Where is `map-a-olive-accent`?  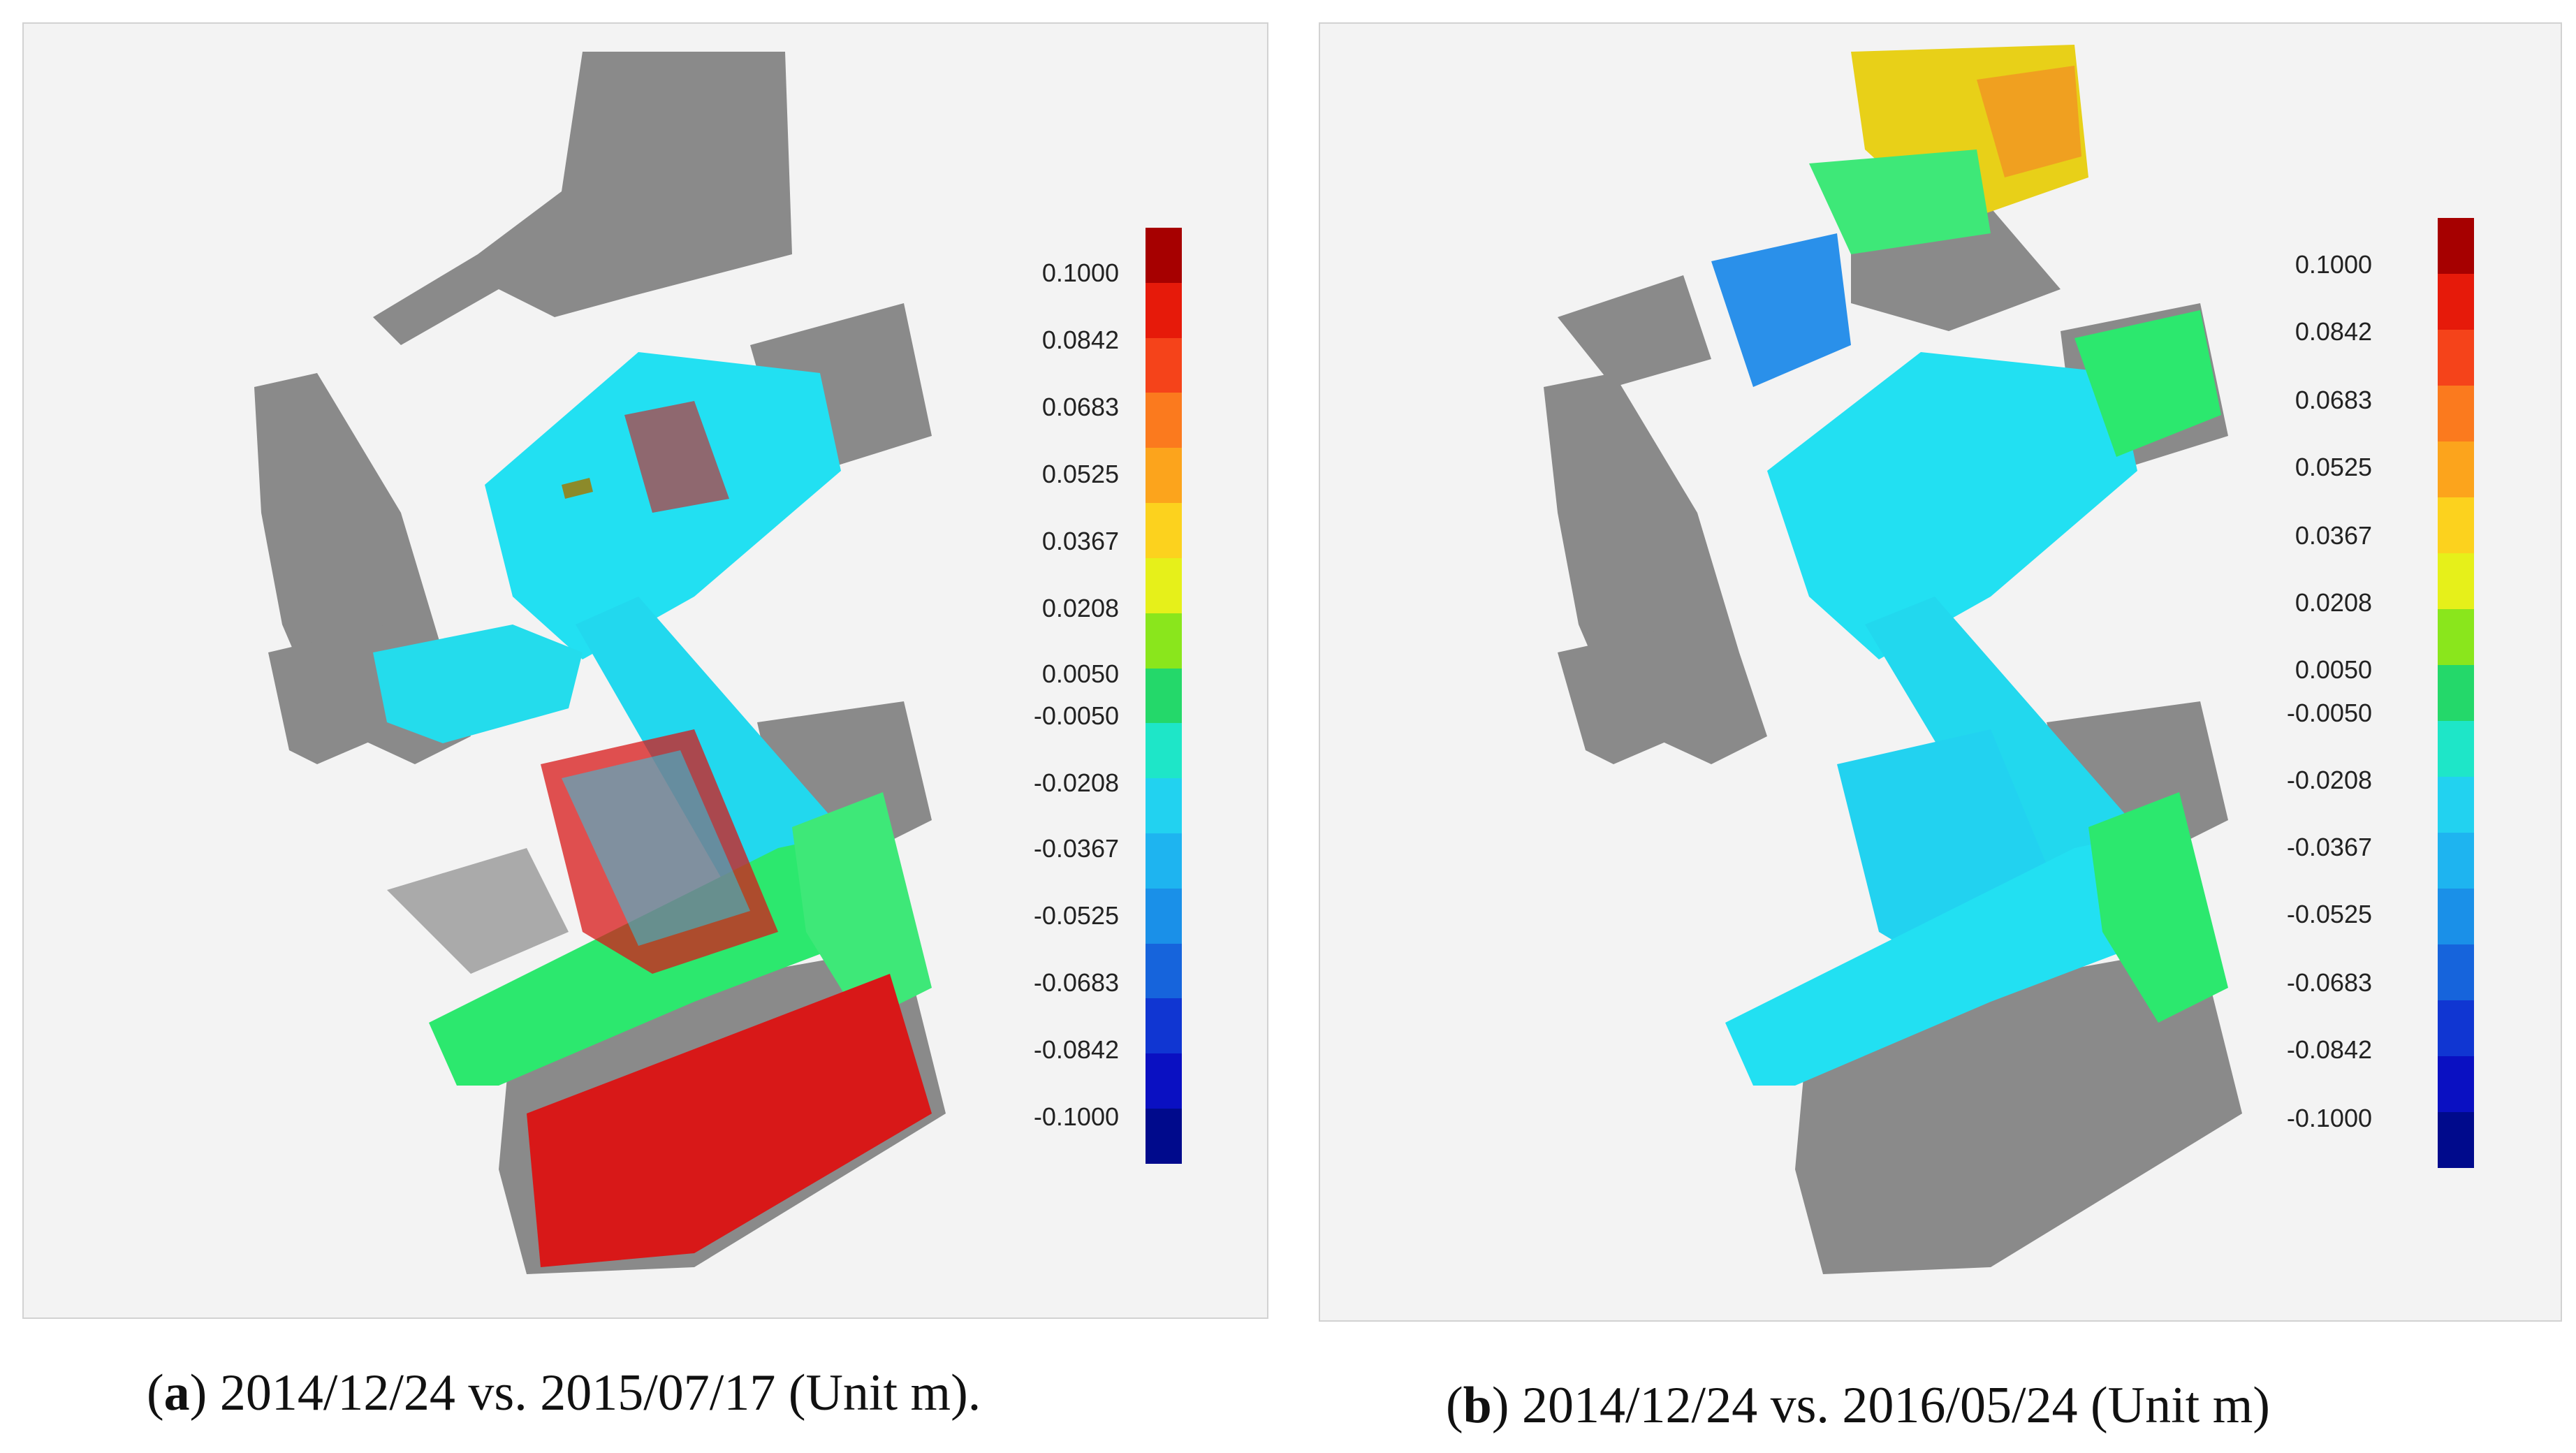 map-a-olive-accent is located at coordinates (577, 488).